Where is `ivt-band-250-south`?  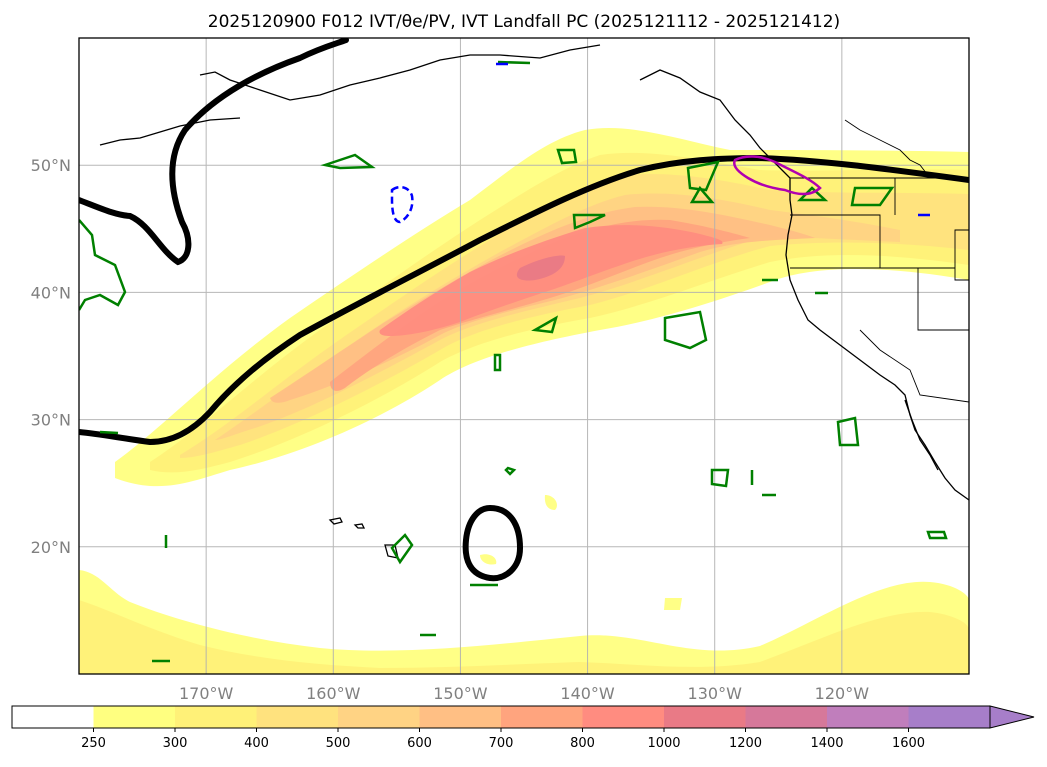
ivt-band-250-south is located at coordinates (524, 622).